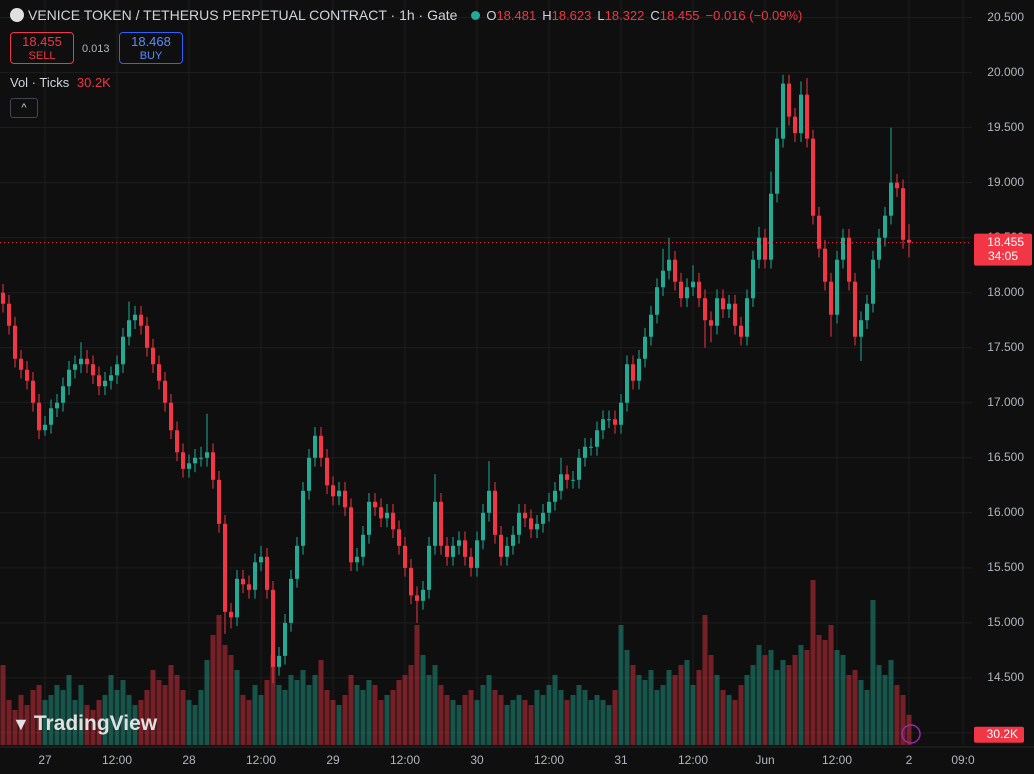 This screenshot has width=1034, height=774. Describe the element at coordinates (151, 48) in the screenshot. I see `buy-button: 18.468 BUY` at that location.